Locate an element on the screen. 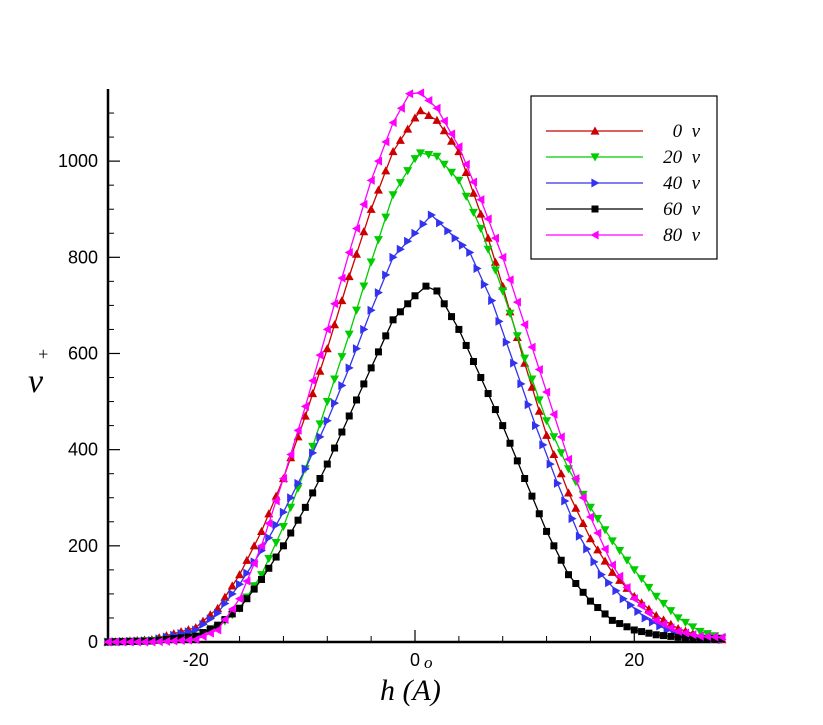 This screenshot has height=725, width=823. legend-label: 60 v is located at coordinates (682, 209).